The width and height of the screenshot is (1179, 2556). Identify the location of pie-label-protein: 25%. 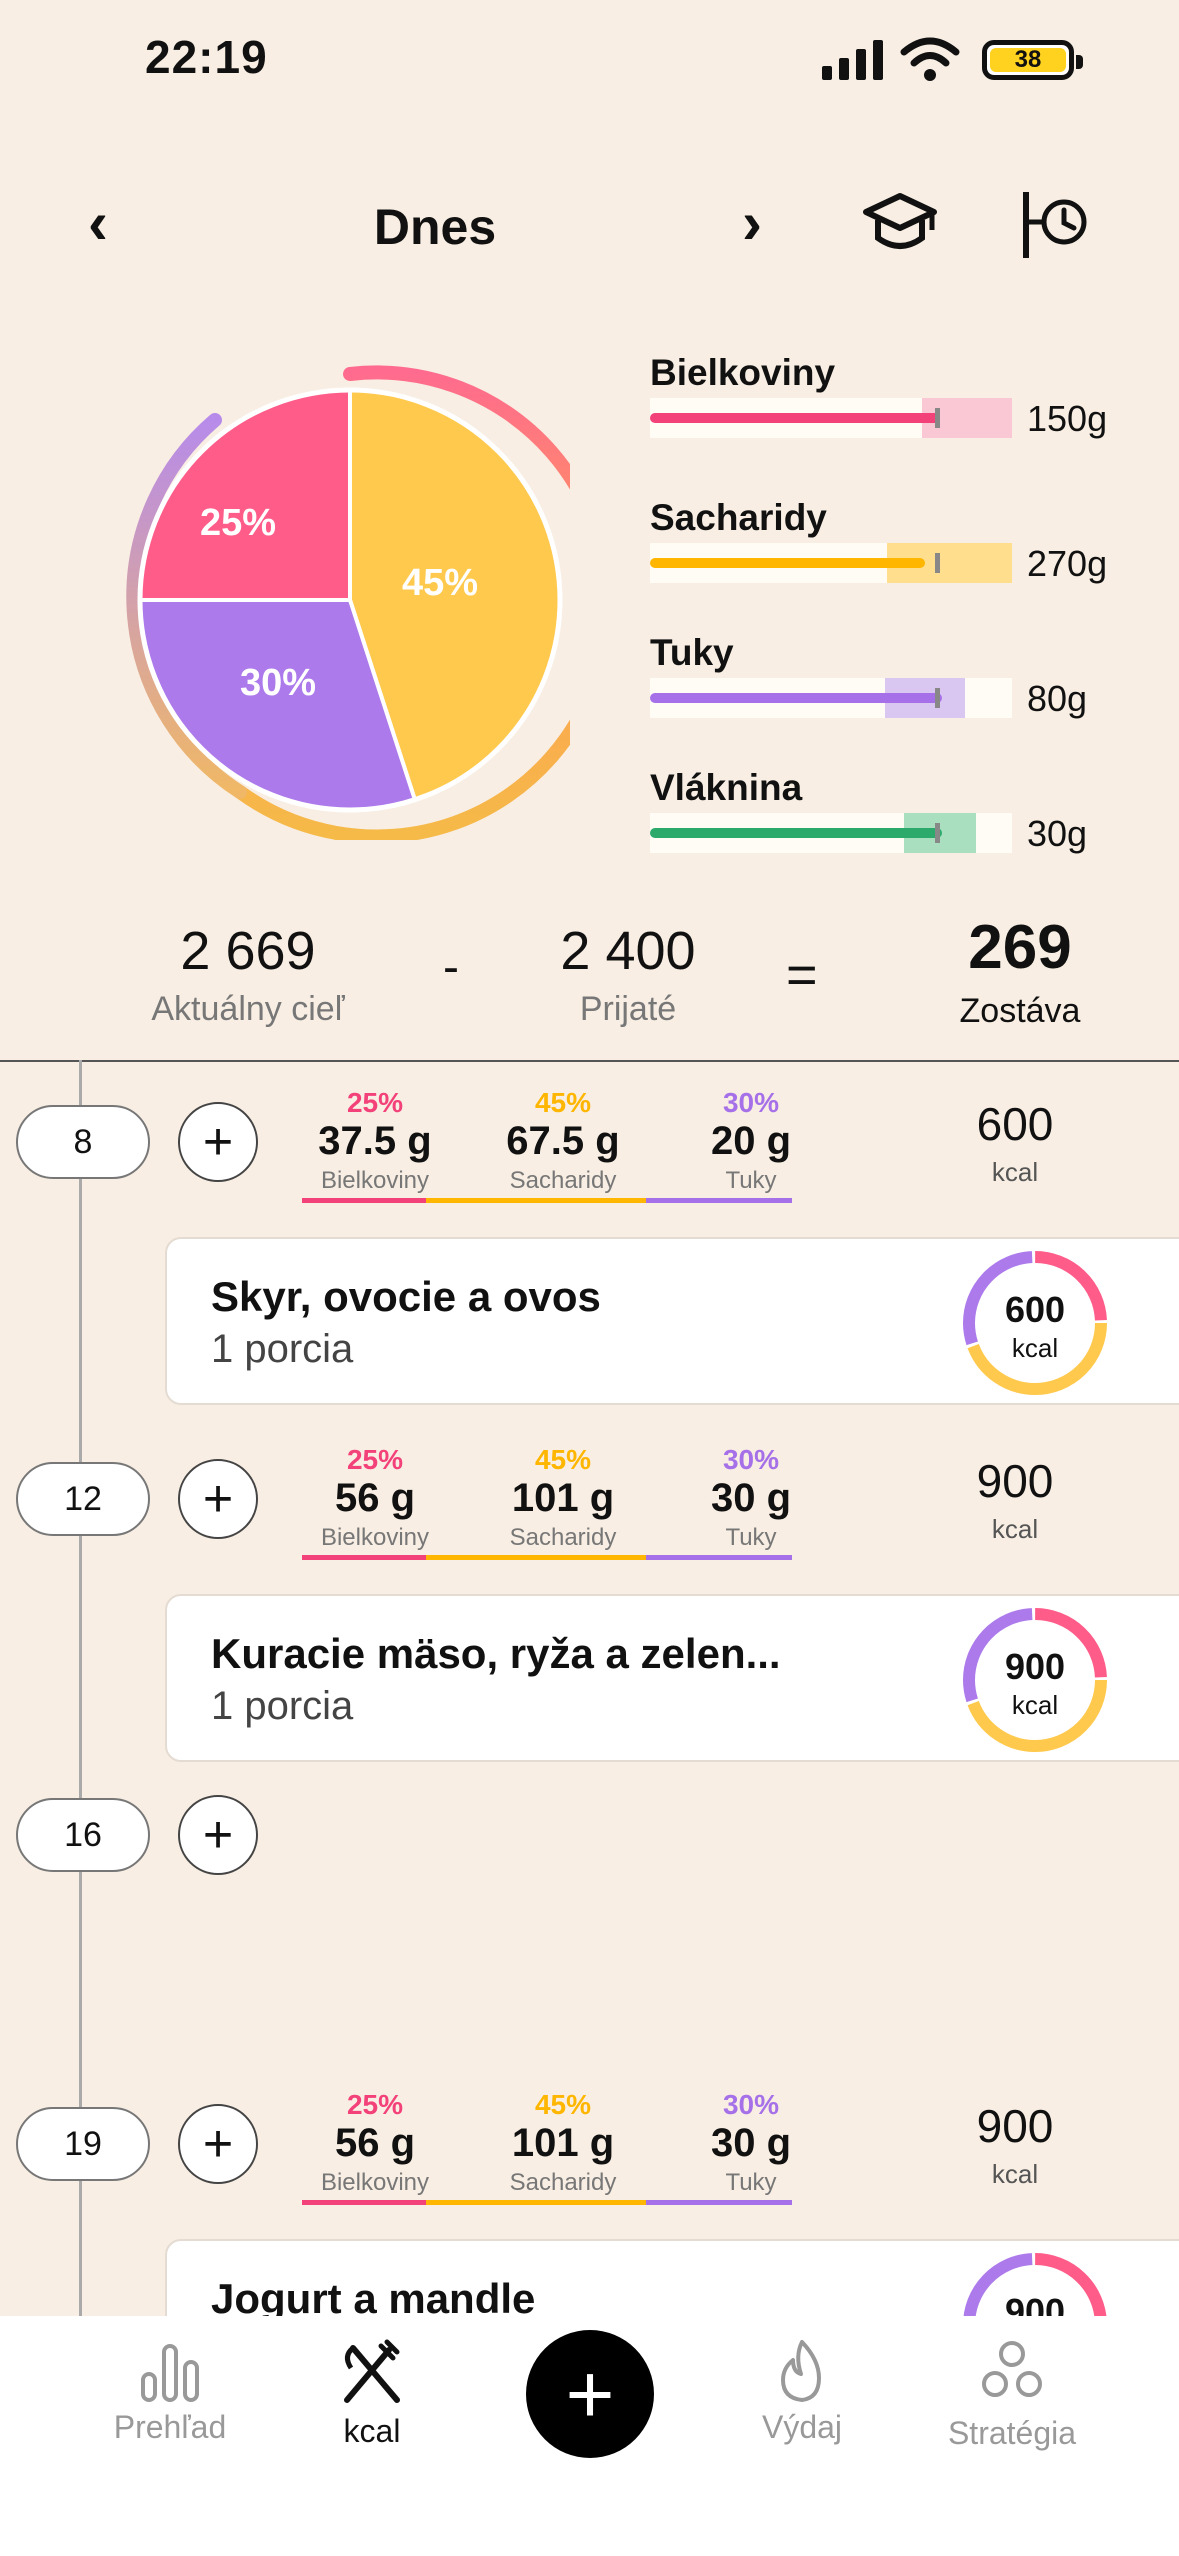
(238, 523).